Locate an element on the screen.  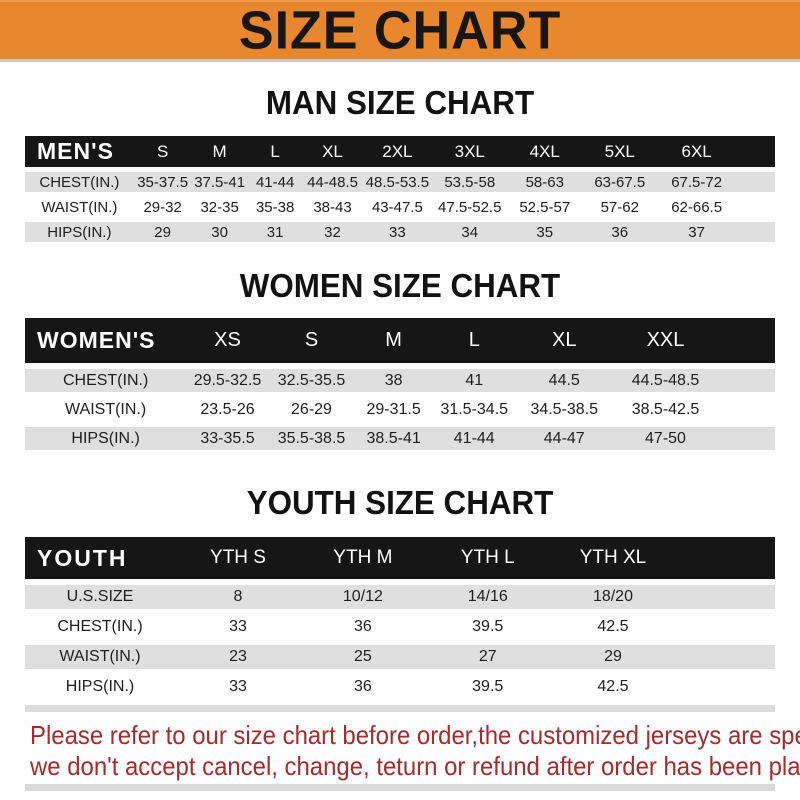
size-value: 41-44 is located at coordinates (275, 182).